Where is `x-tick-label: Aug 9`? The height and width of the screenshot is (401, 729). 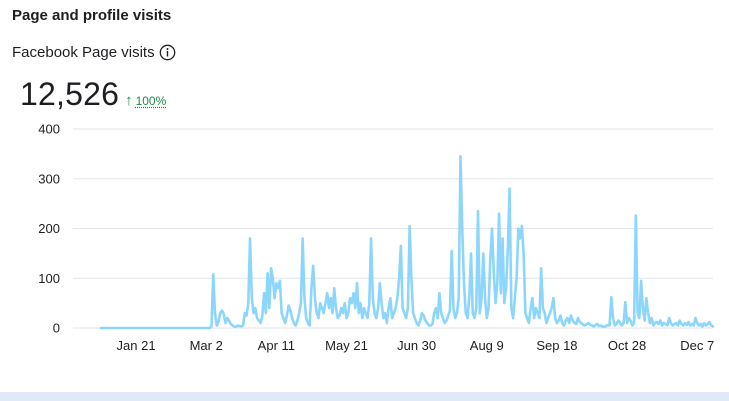 x-tick-label: Aug 9 is located at coordinates (487, 345).